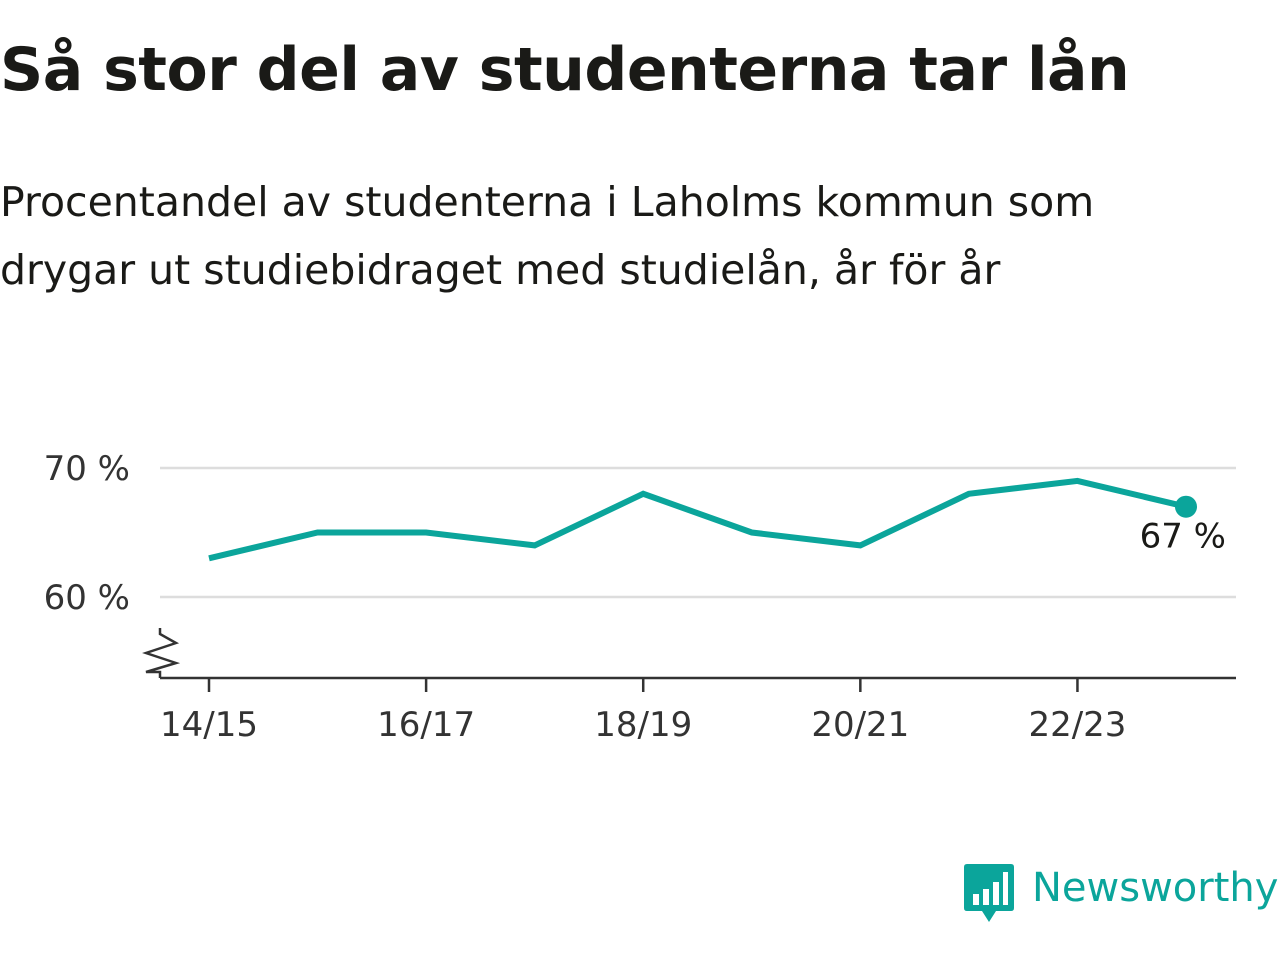 This screenshot has width=1280, height=960. I want to click on gridlines, so click(698, 532).